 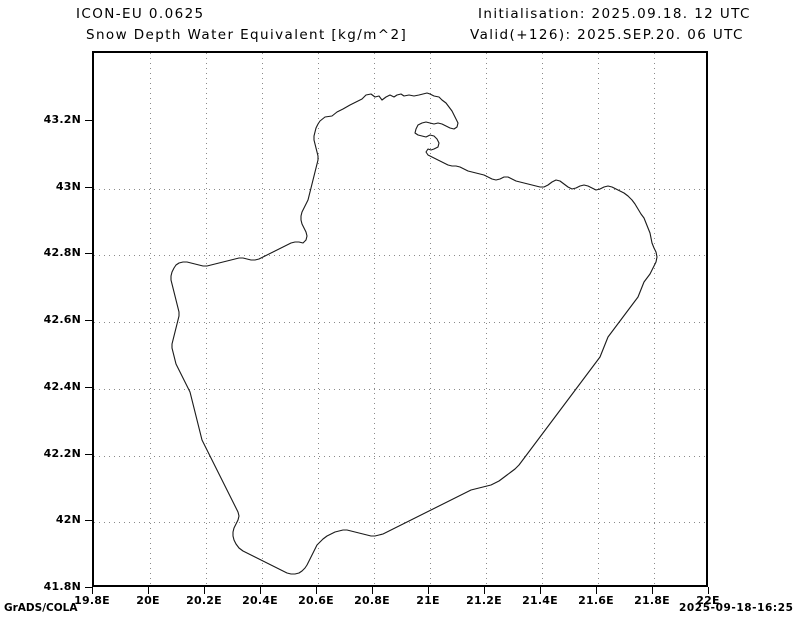 I want to click on y-tick-label: 42.8N, so click(x=62, y=252).